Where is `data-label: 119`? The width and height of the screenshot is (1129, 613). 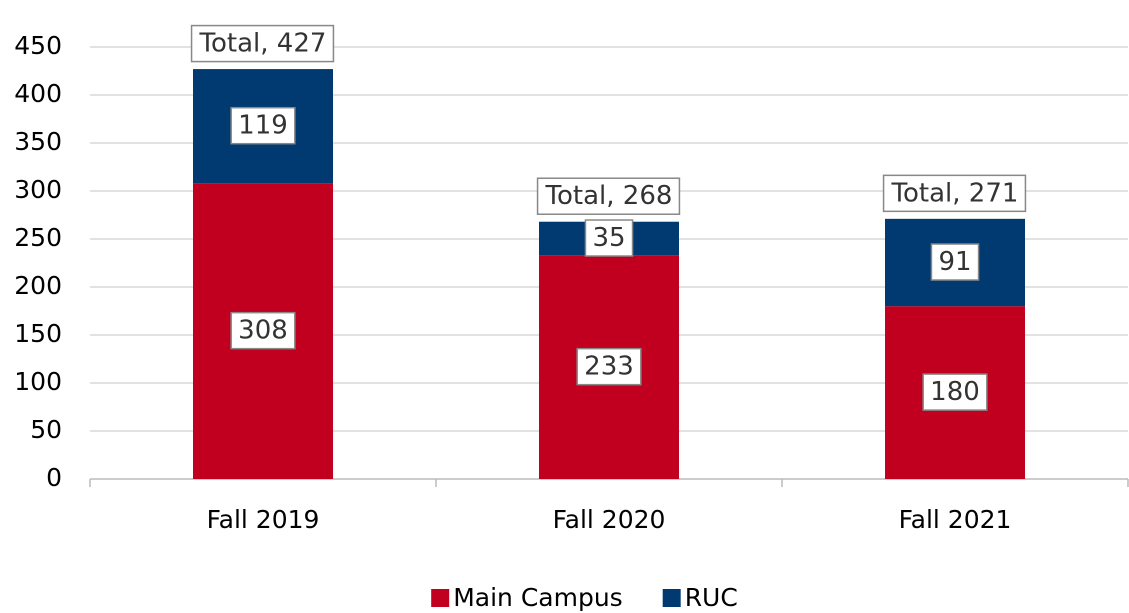 data-label: 119 is located at coordinates (263, 126).